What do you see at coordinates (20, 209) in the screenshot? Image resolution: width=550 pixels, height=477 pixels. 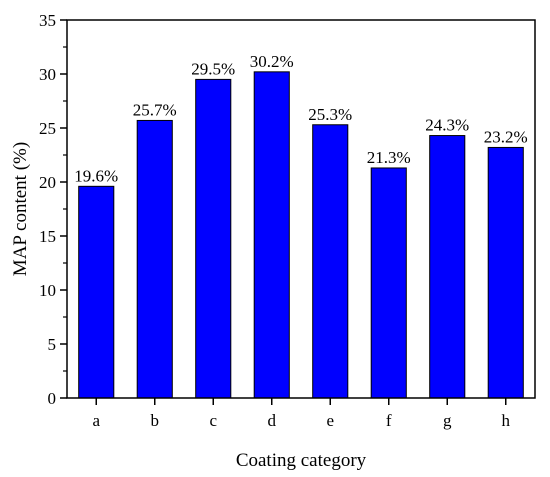 I see `y-axis-title: MAP content (%)` at bounding box center [20, 209].